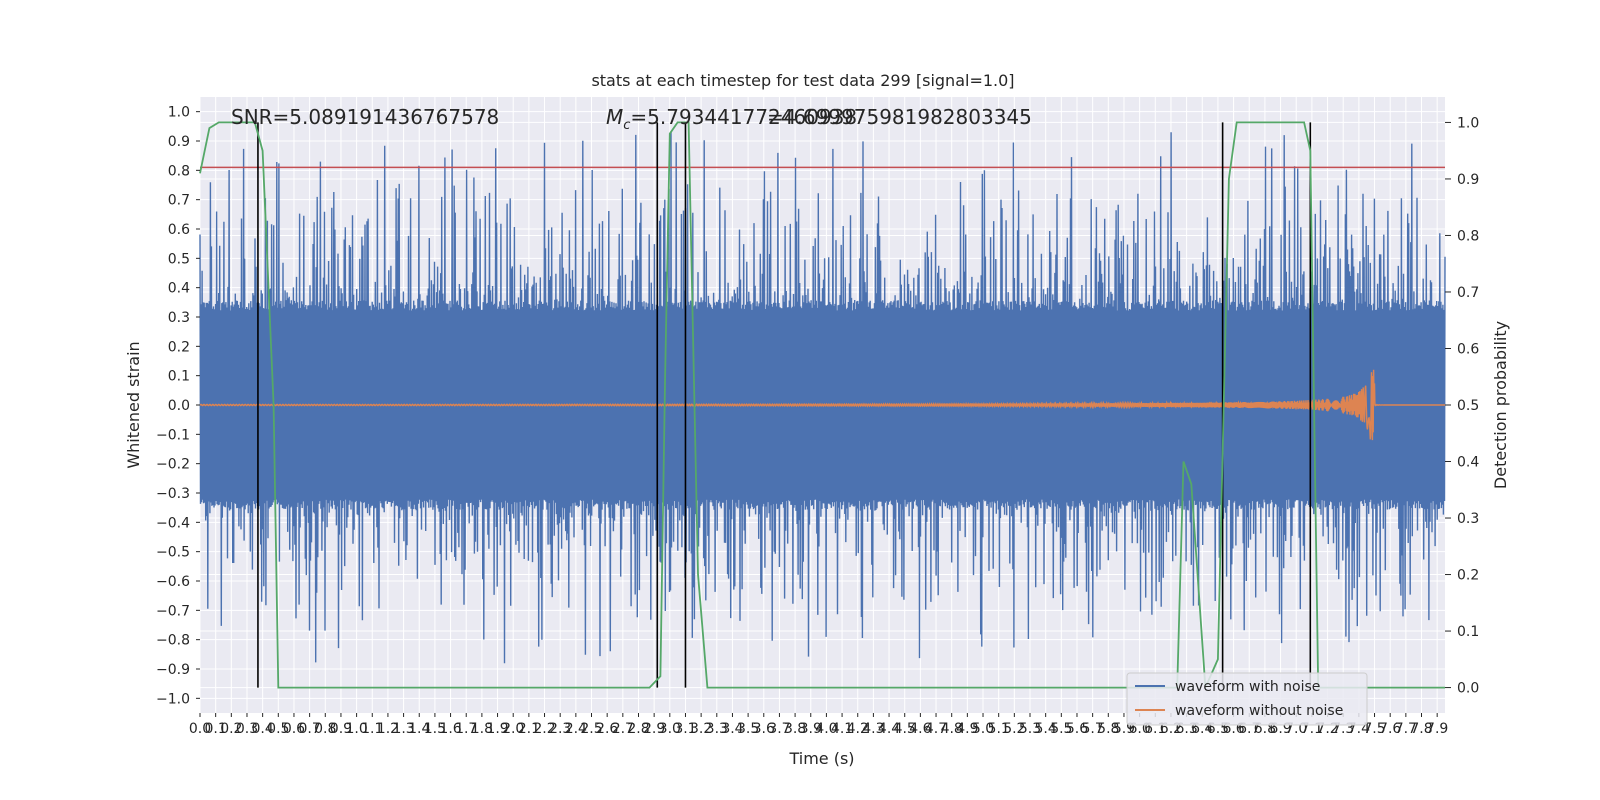 This screenshot has width=1600, height=800. I want to click on legend-label-clean: waveform without noise, so click(1259, 711).